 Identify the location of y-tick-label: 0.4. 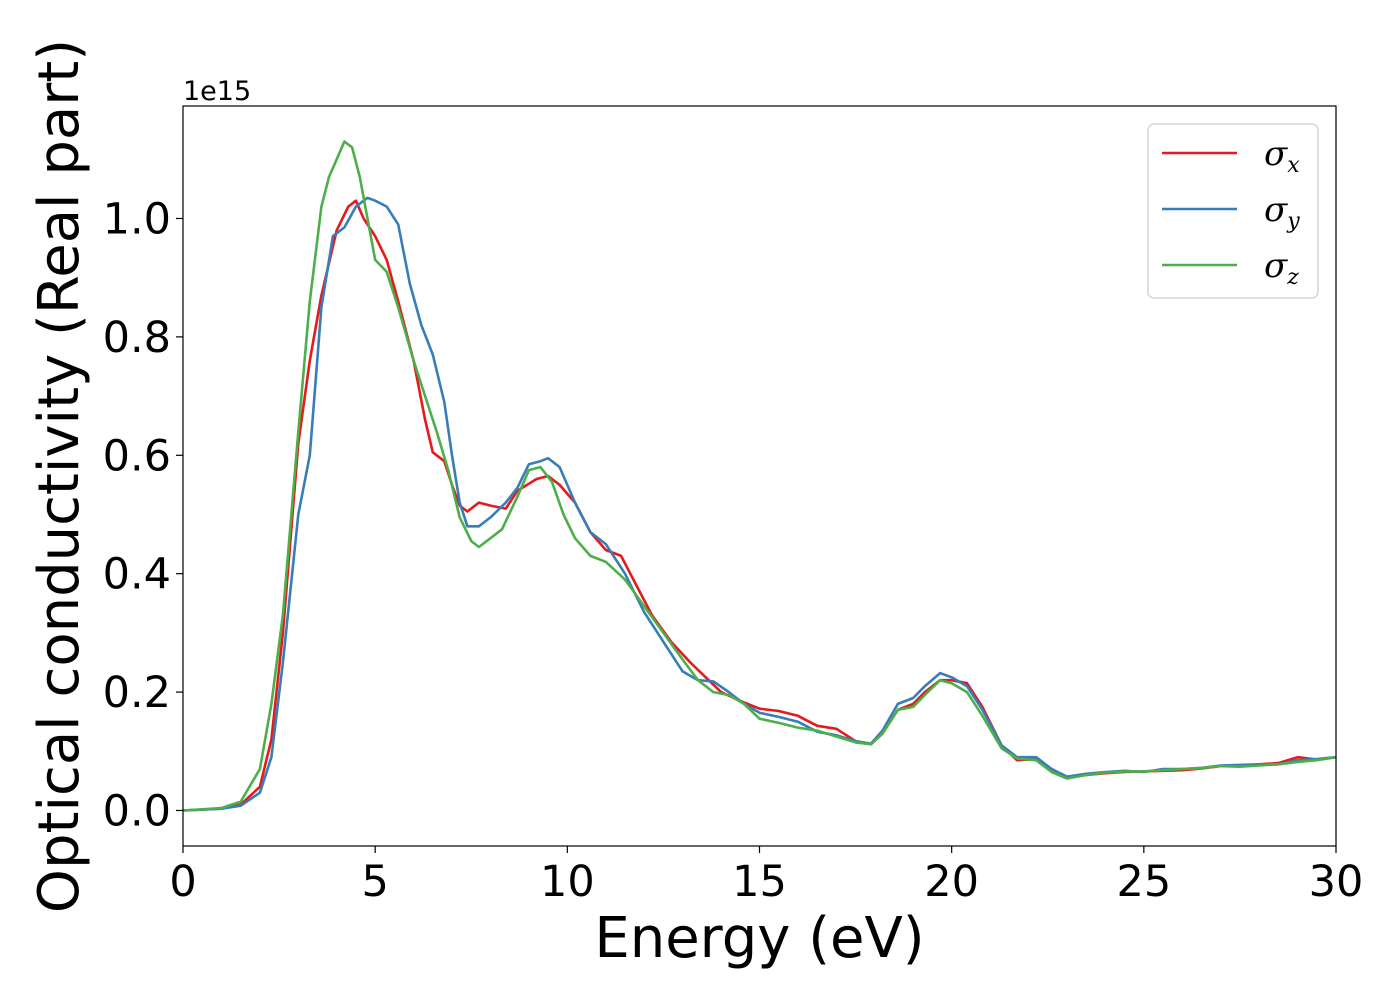
(137, 575).